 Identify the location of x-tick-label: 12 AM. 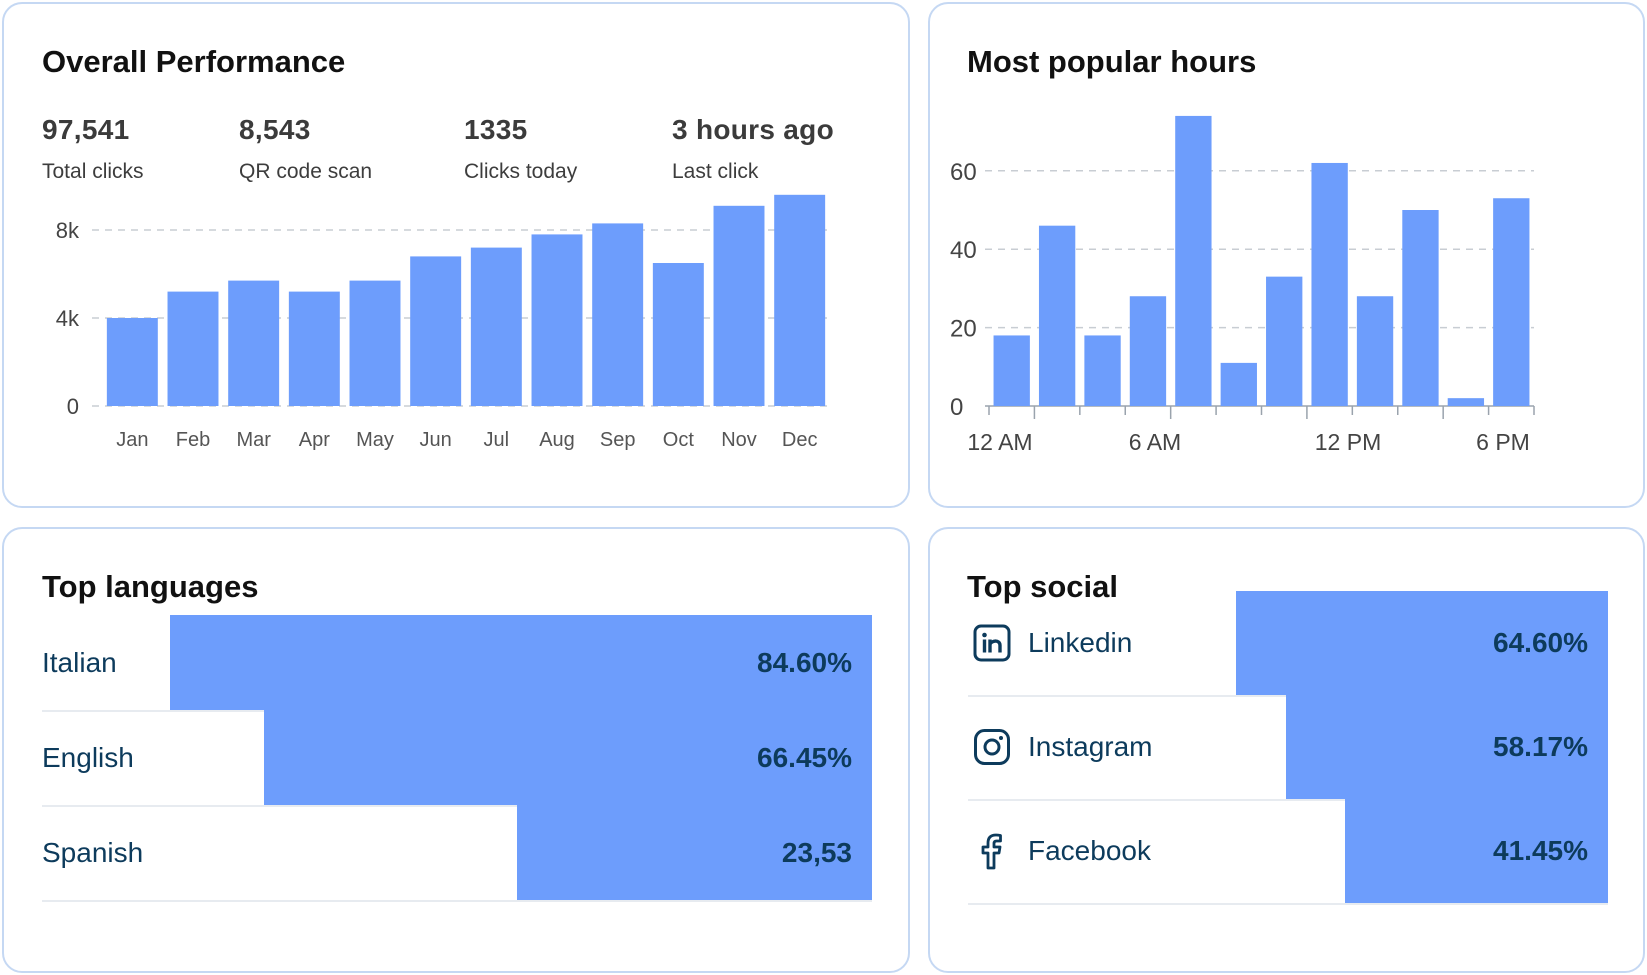
(999, 442).